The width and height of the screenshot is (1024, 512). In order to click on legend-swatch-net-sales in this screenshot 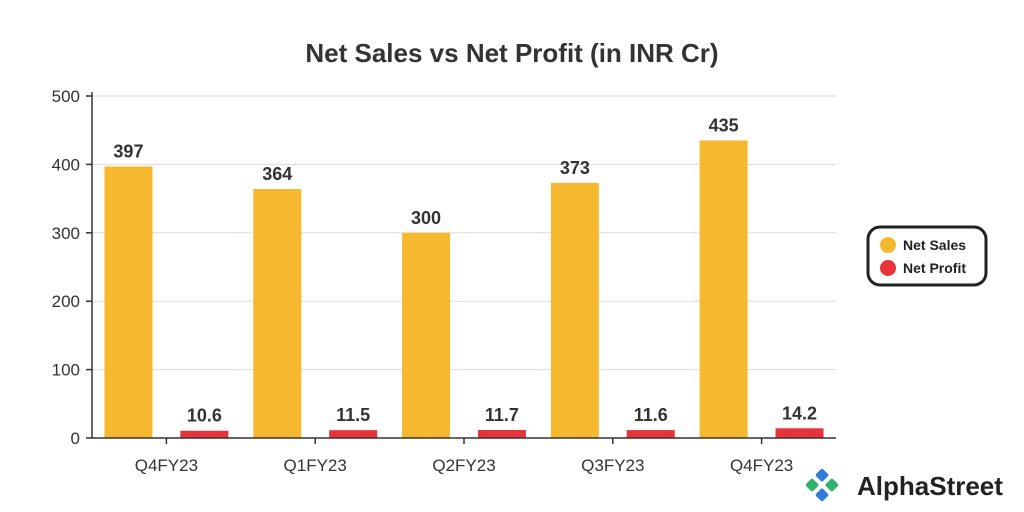, I will do `click(888, 245)`.